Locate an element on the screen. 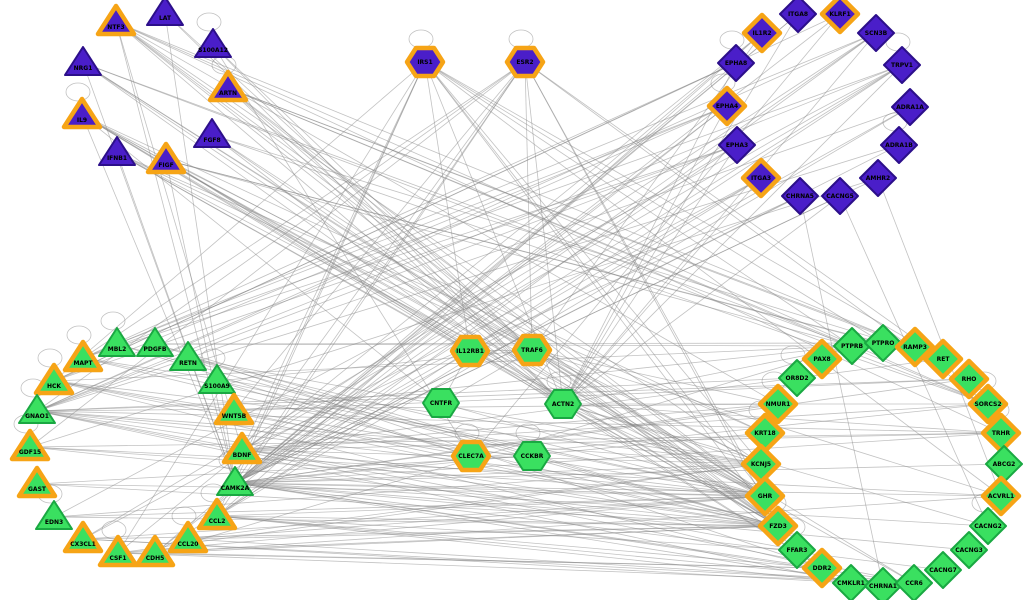  edge-CCL2-DDR2 is located at coordinates (519, 542).